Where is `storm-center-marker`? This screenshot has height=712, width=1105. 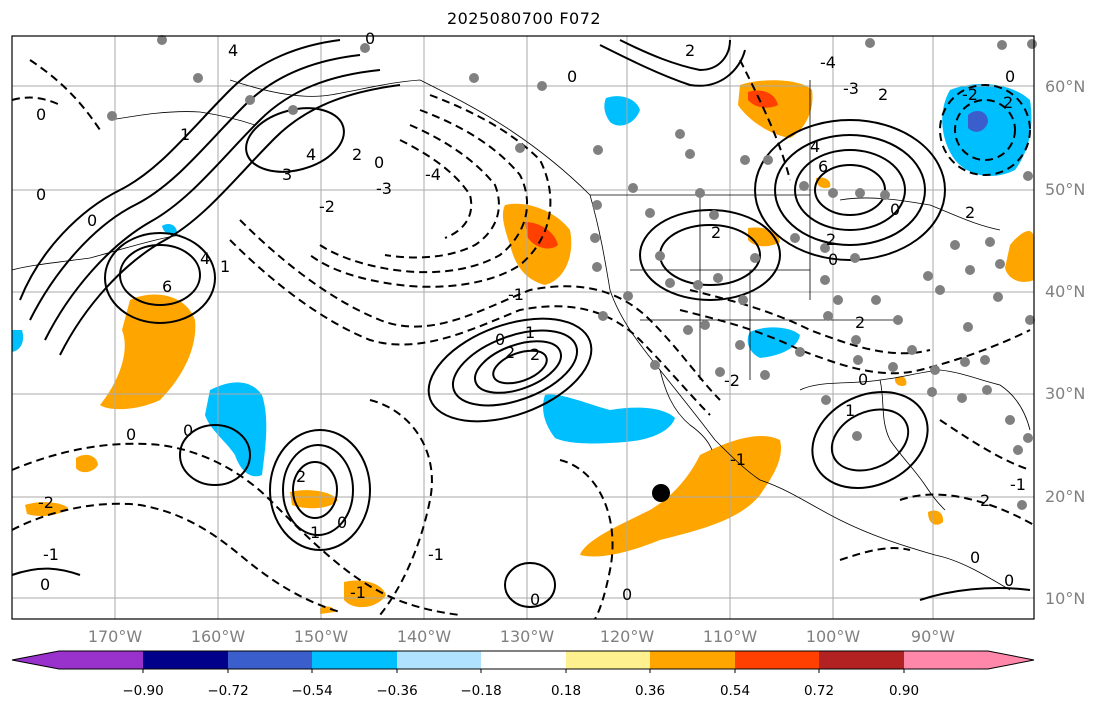 storm-center-marker is located at coordinates (661, 493).